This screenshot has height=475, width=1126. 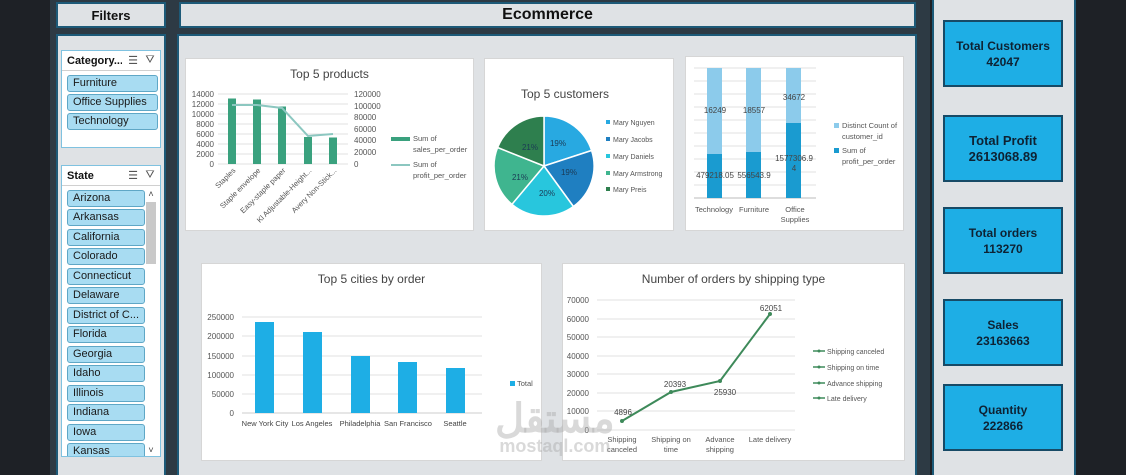 What do you see at coordinates (1003, 324) in the screenshot?
I see `kpi-label: Sales` at bounding box center [1003, 324].